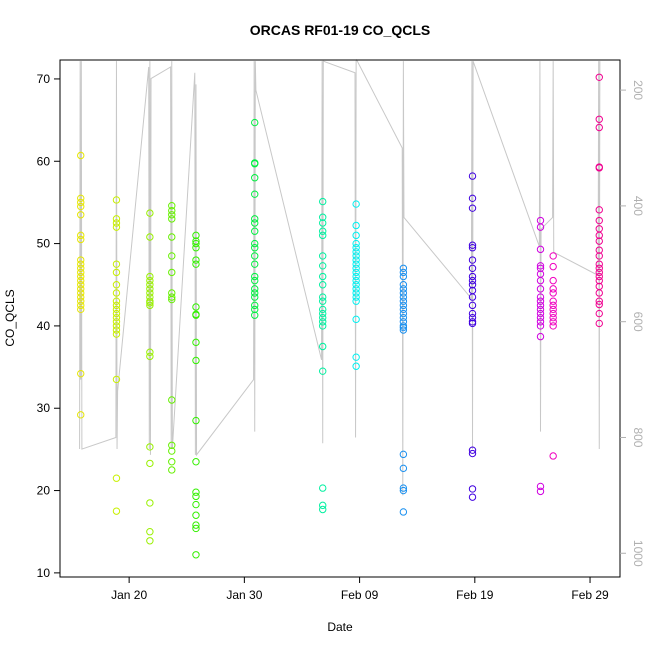  What do you see at coordinates (44, 326) in the screenshot?
I see `y-tick-label: 40` at bounding box center [44, 326].